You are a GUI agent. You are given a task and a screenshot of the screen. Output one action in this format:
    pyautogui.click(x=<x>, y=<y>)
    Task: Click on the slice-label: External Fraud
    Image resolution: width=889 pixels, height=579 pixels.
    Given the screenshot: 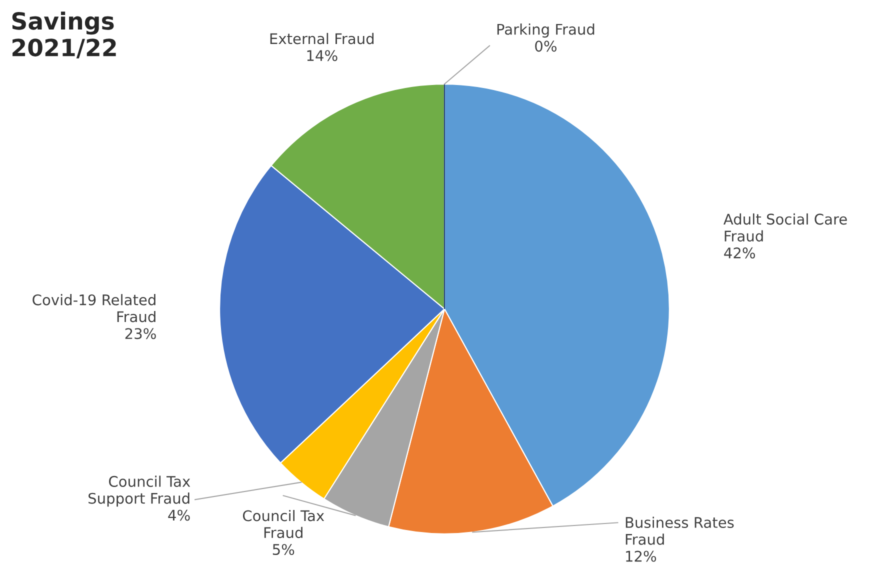 What is the action you would take?
    pyautogui.click(x=322, y=38)
    